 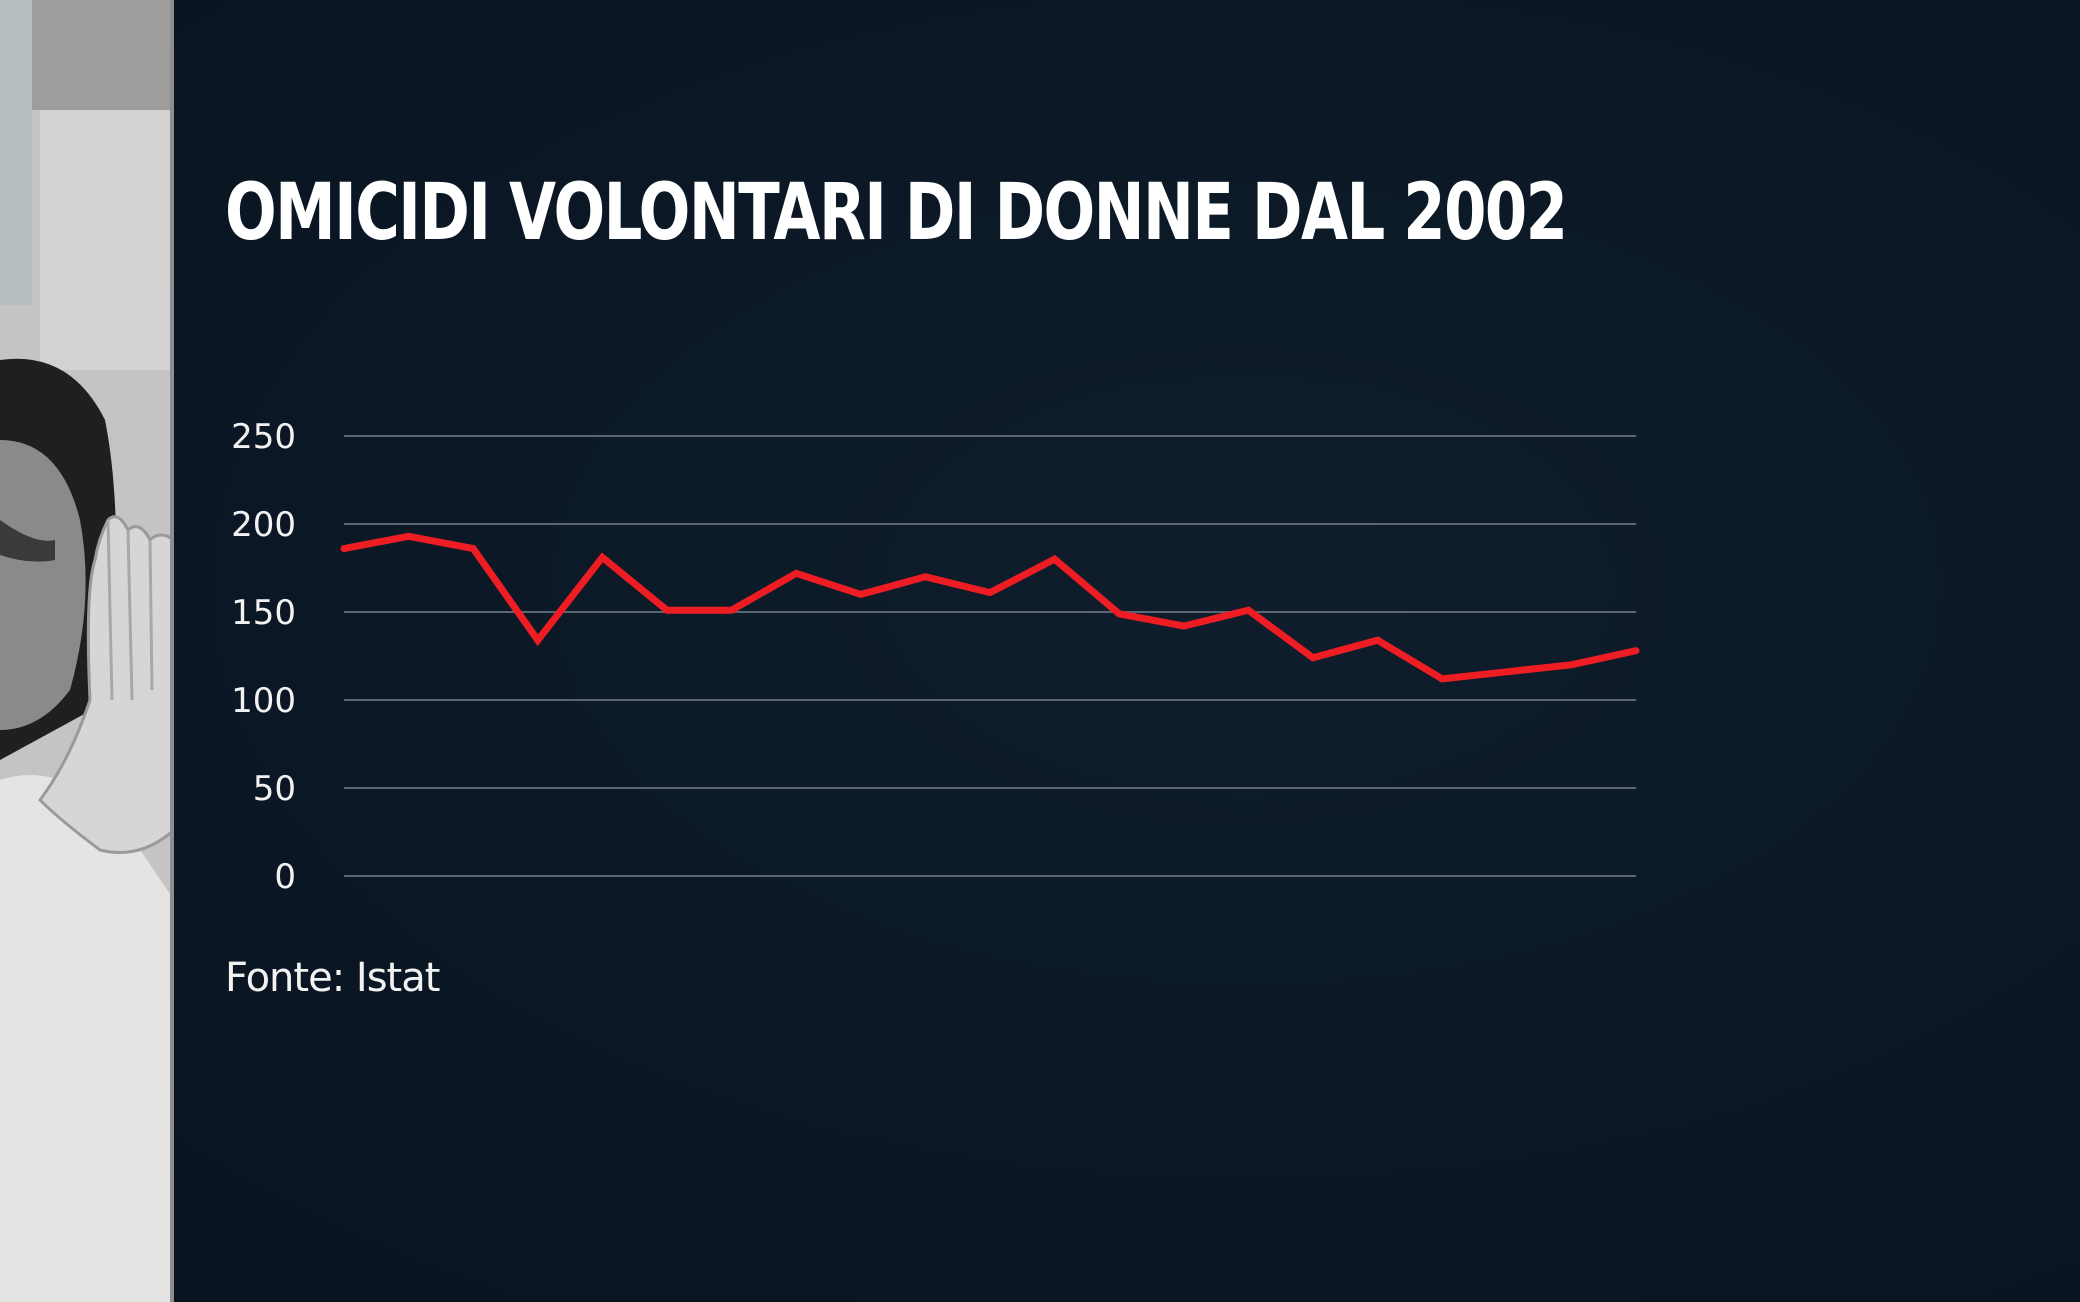 What do you see at coordinates (263, 525) in the screenshot?
I see `y-tick-label: 200` at bounding box center [263, 525].